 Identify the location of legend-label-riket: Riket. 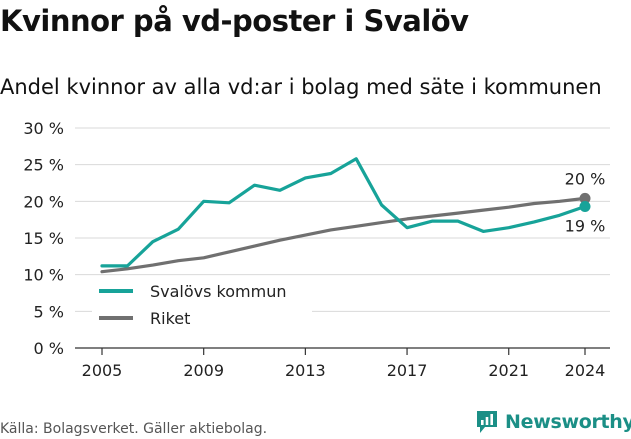
(170, 318).